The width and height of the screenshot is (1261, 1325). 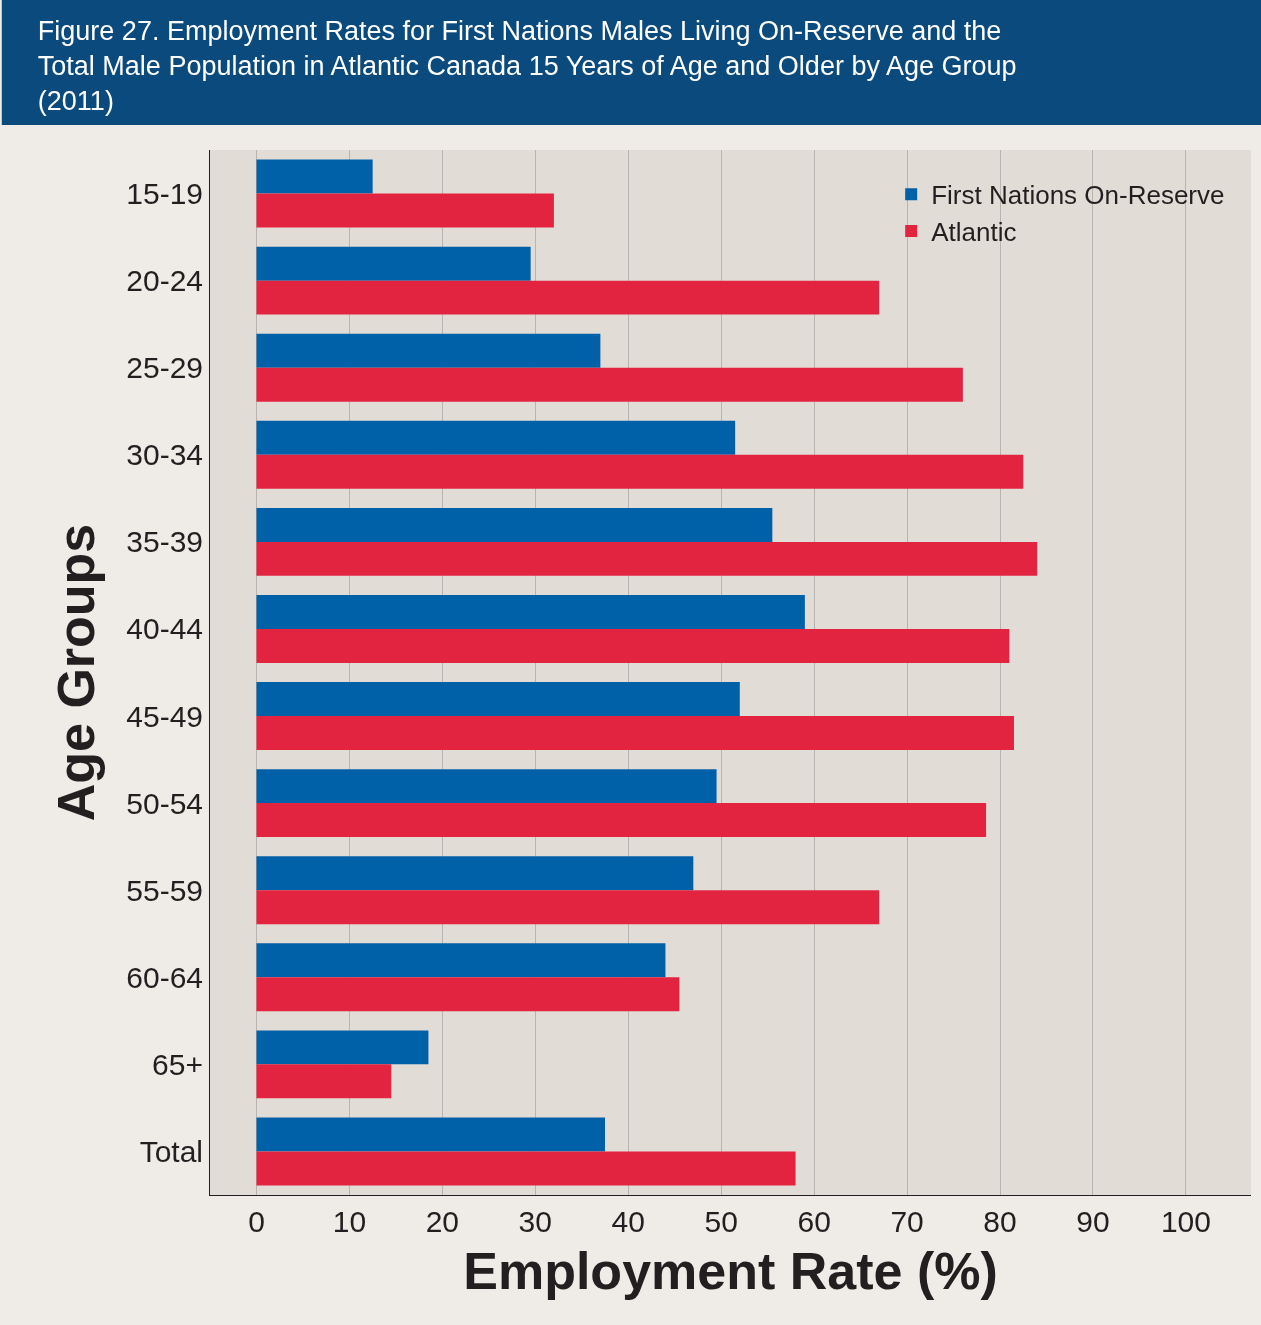 I want to click on x-tick-label: 10, so click(x=349, y=1221).